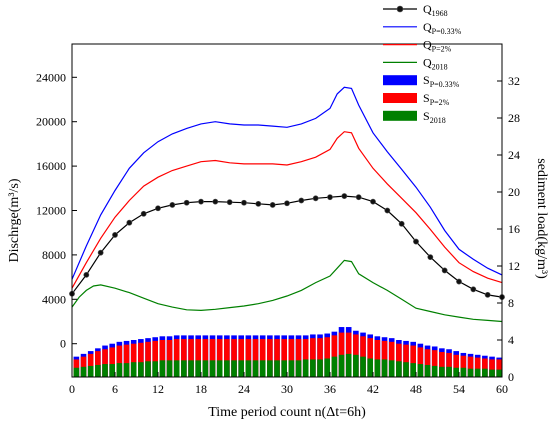 The height and width of the screenshot is (428, 550). What do you see at coordinates (511, 377) in the screenshot?
I see `y-right-tick-label: 0` at bounding box center [511, 377].